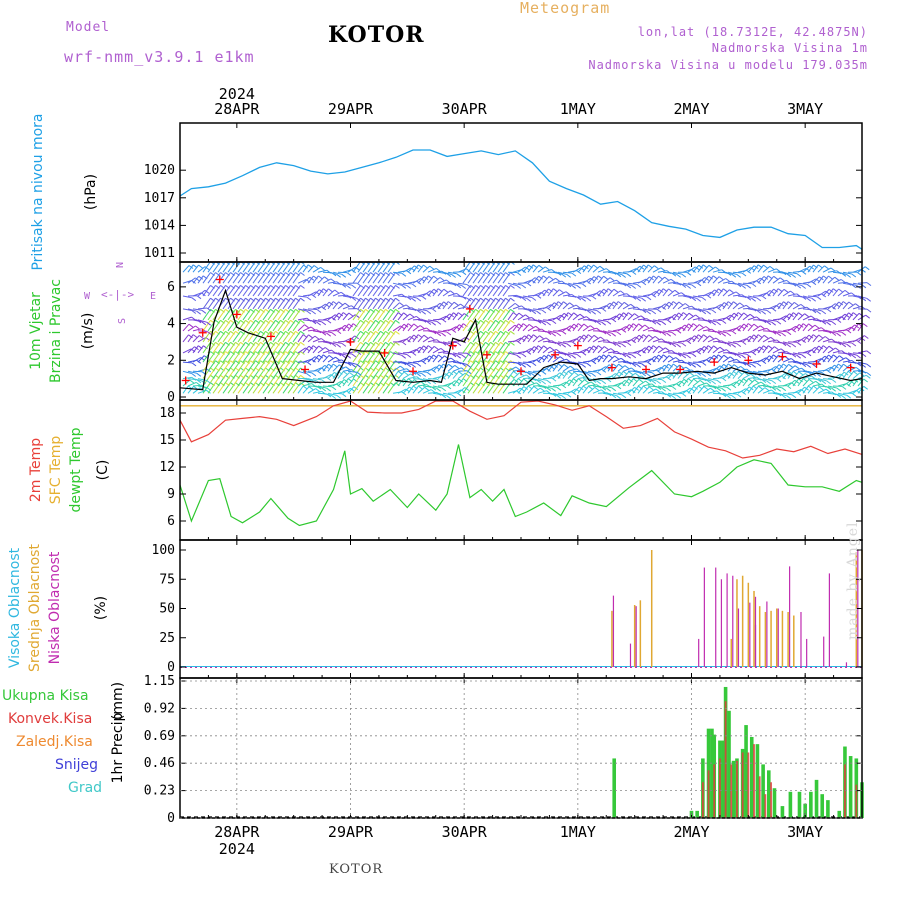 This screenshot has height=900, width=900. Describe the element at coordinates (237, 109) in the screenshot. I see `top-day-label: 28APR` at that location.